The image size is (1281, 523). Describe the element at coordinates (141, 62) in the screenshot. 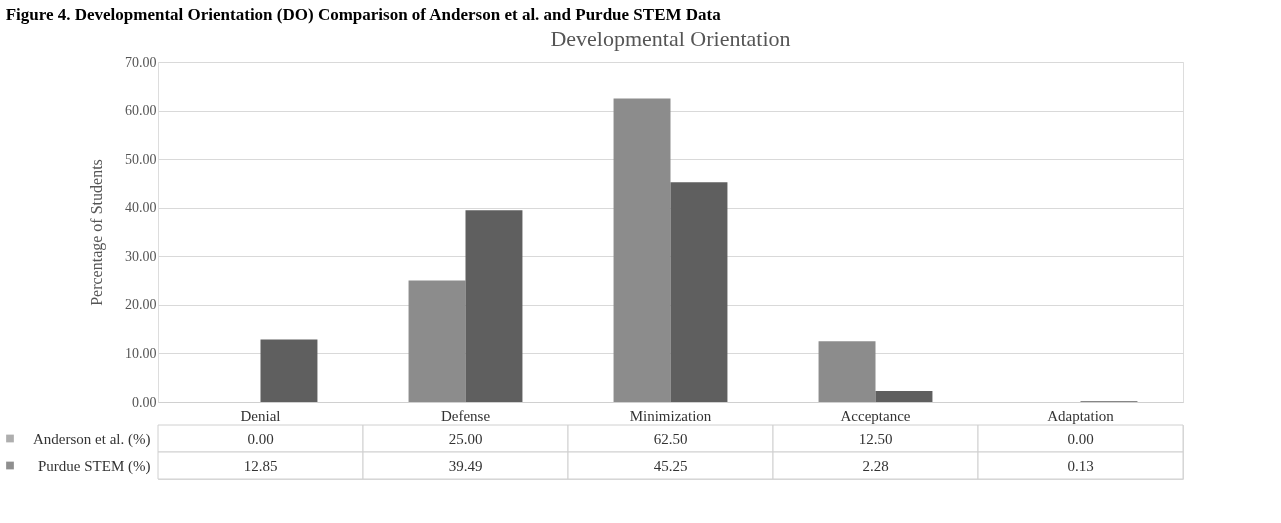

I see `y-tick-label: 70.00` at that location.